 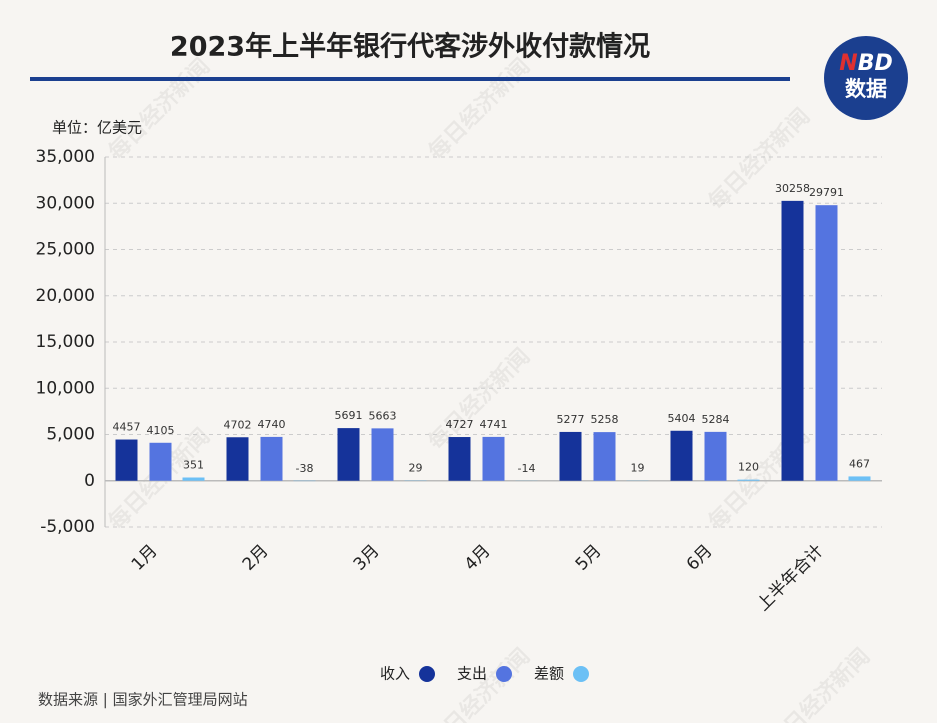 What do you see at coordinates (848, 63) in the screenshot?
I see `logo-red: N` at bounding box center [848, 63].